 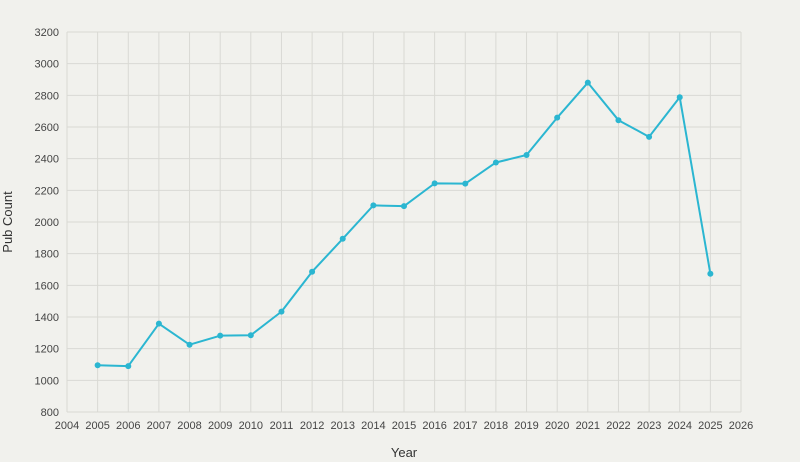 I want to click on x-tick-label: 2013, so click(x=342, y=426).